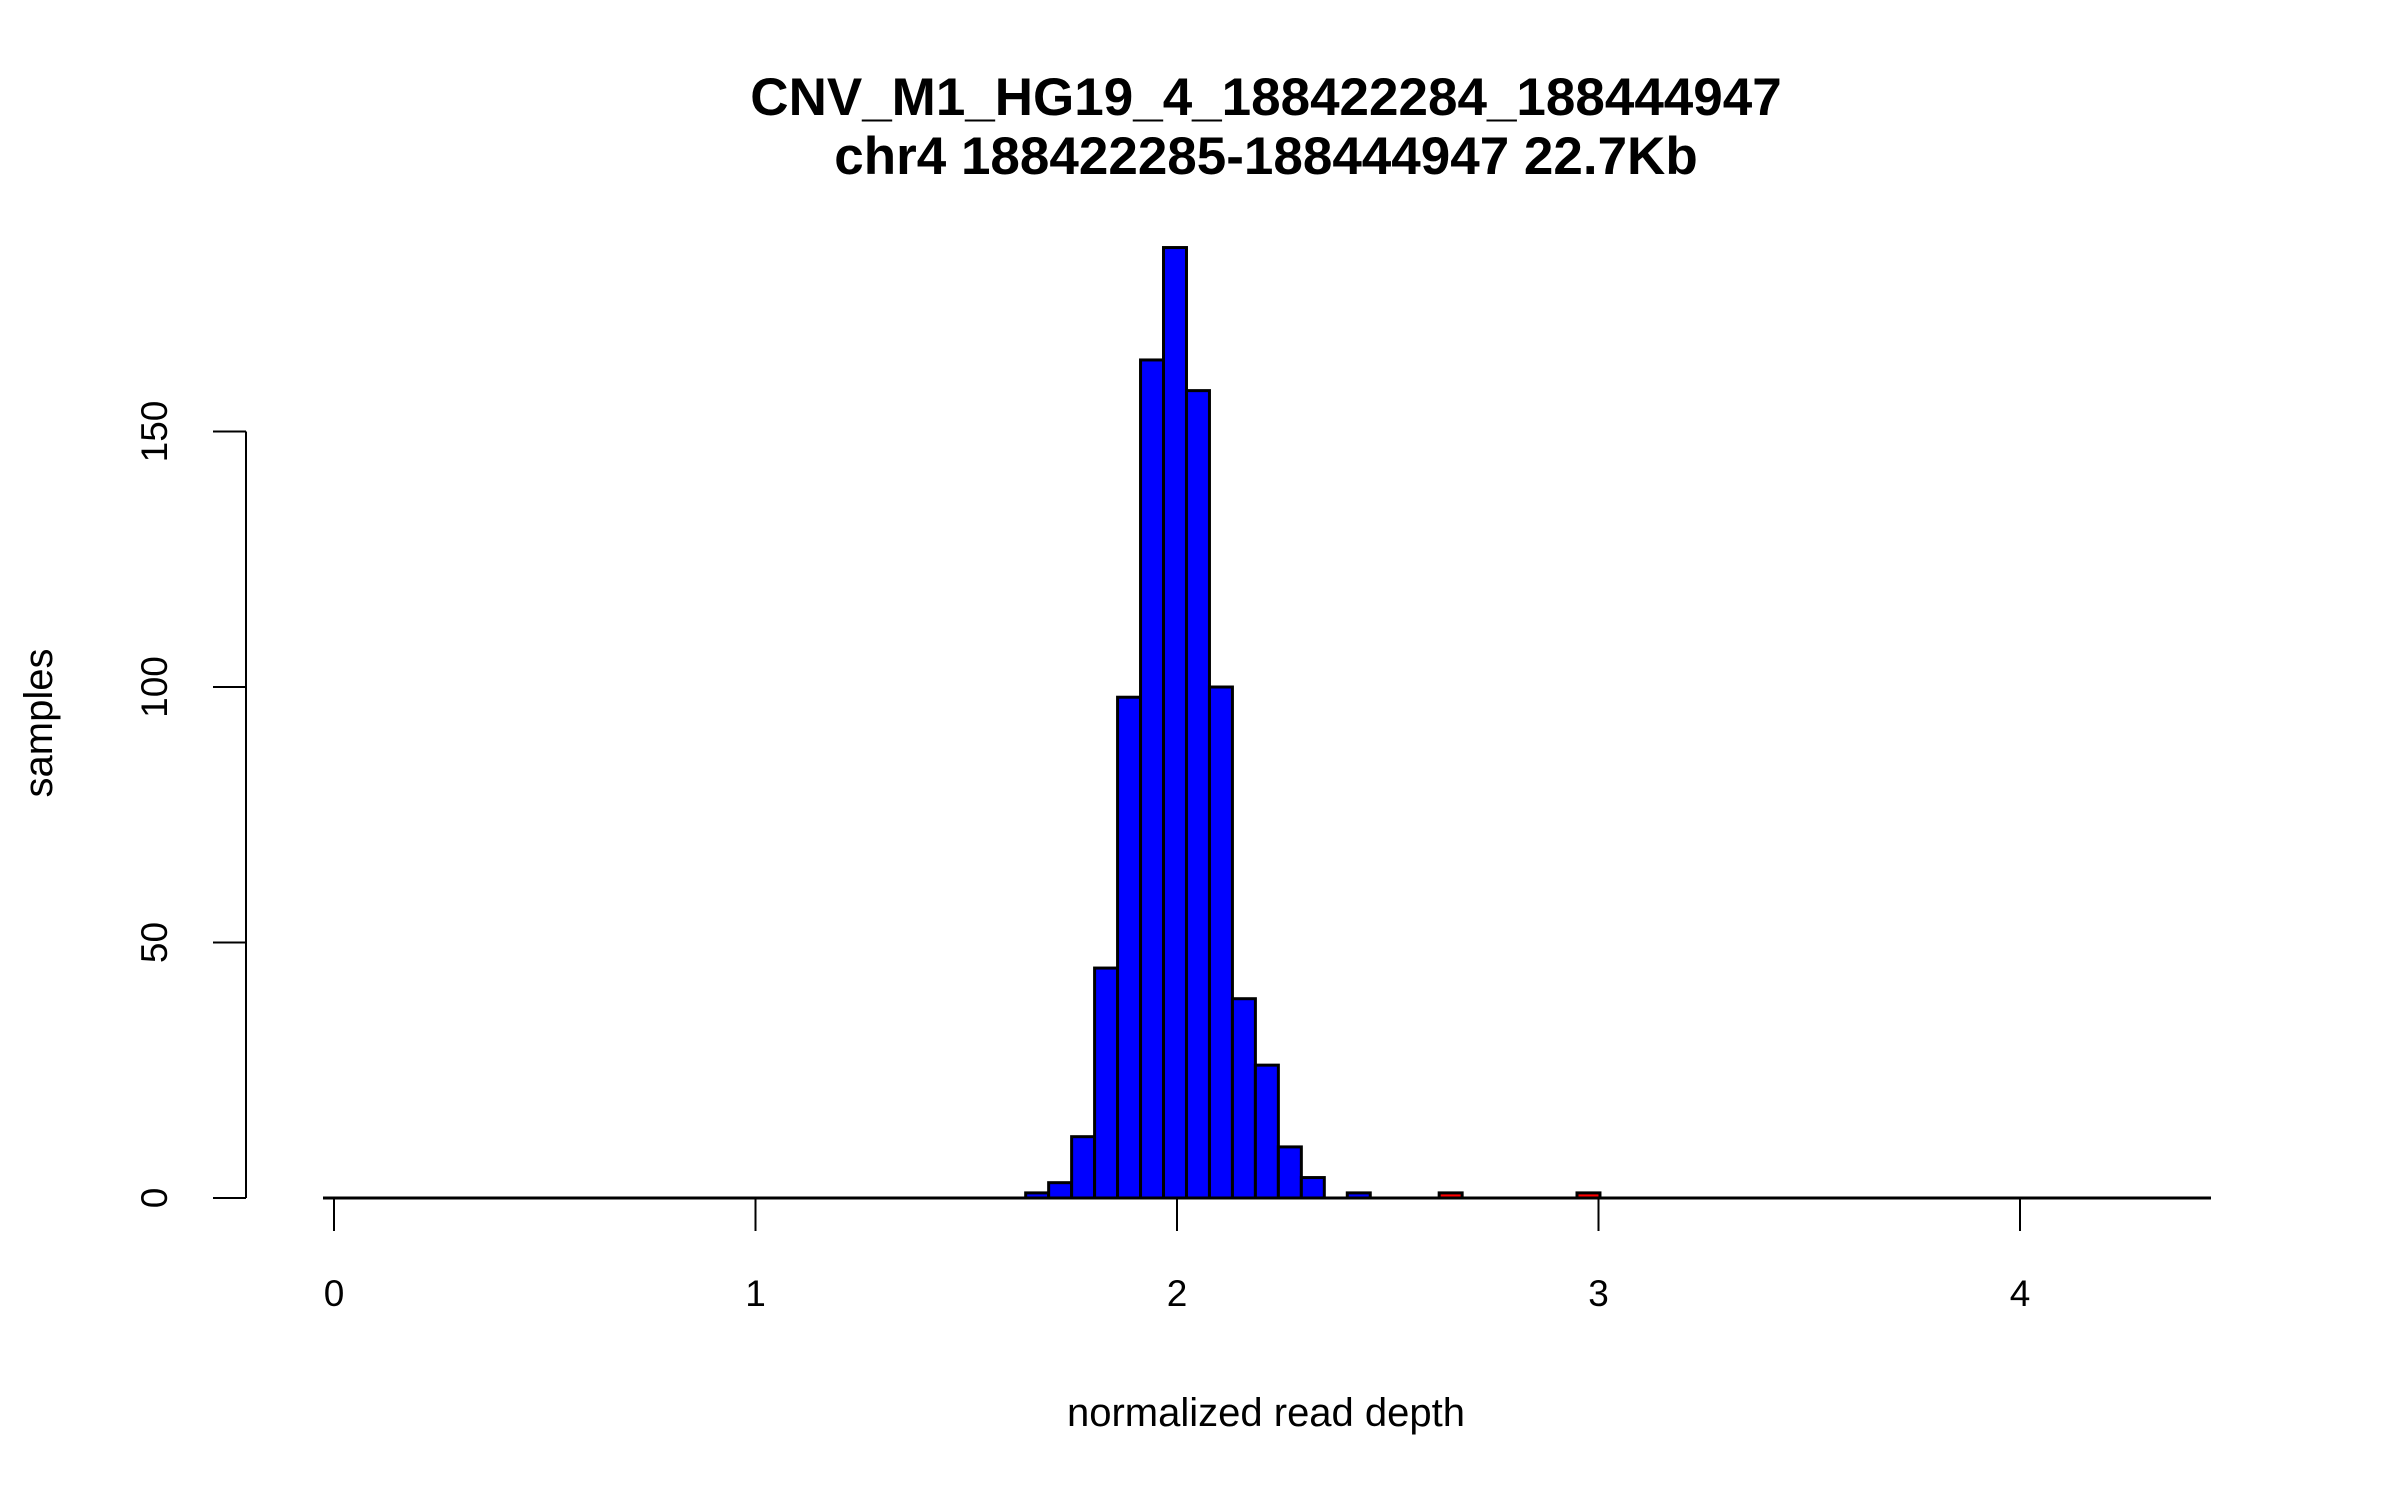 This screenshot has width=2400, height=1500. I want to click on y-tick-label: 100, so click(154, 687).